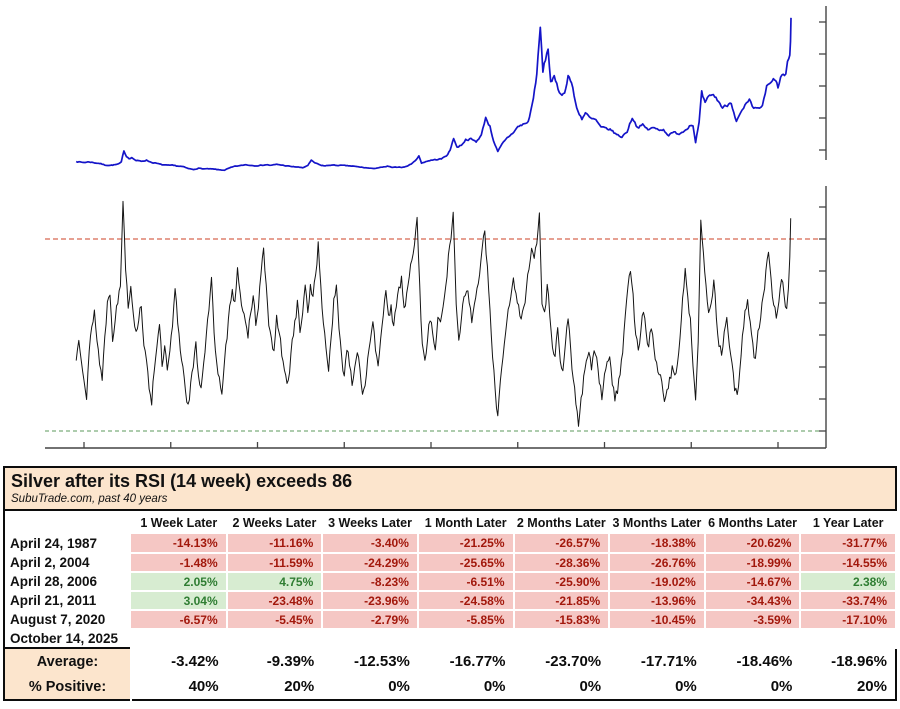 The image size is (900, 709). What do you see at coordinates (179, 620) in the screenshot?
I see `return-cell: -6.57%` at bounding box center [179, 620].